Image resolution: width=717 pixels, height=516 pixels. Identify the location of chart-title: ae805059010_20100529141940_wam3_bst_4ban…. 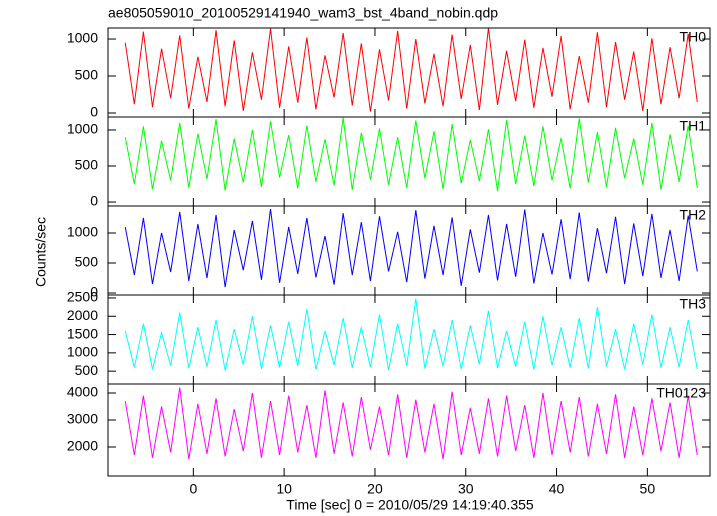
(303, 13).